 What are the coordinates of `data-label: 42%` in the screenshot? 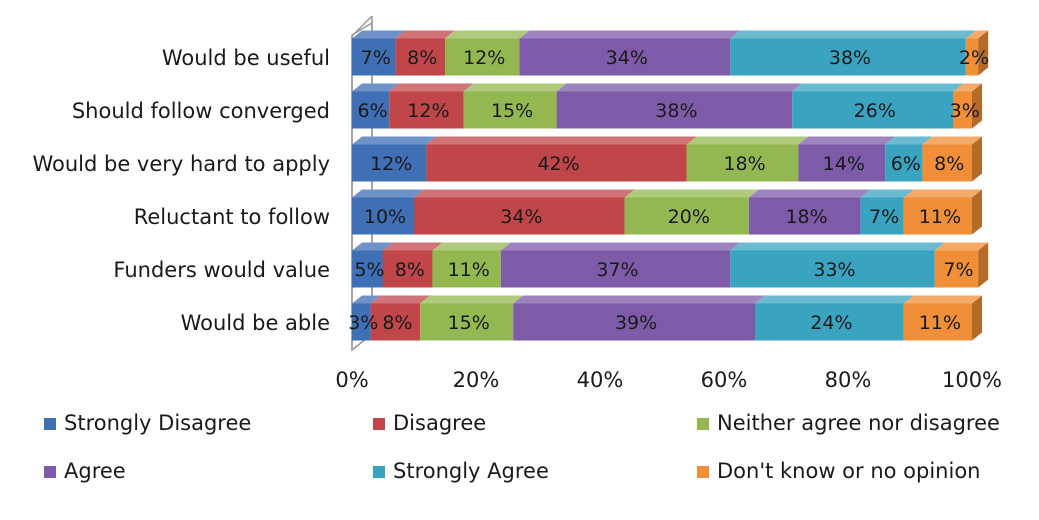 It's located at (558, 164).